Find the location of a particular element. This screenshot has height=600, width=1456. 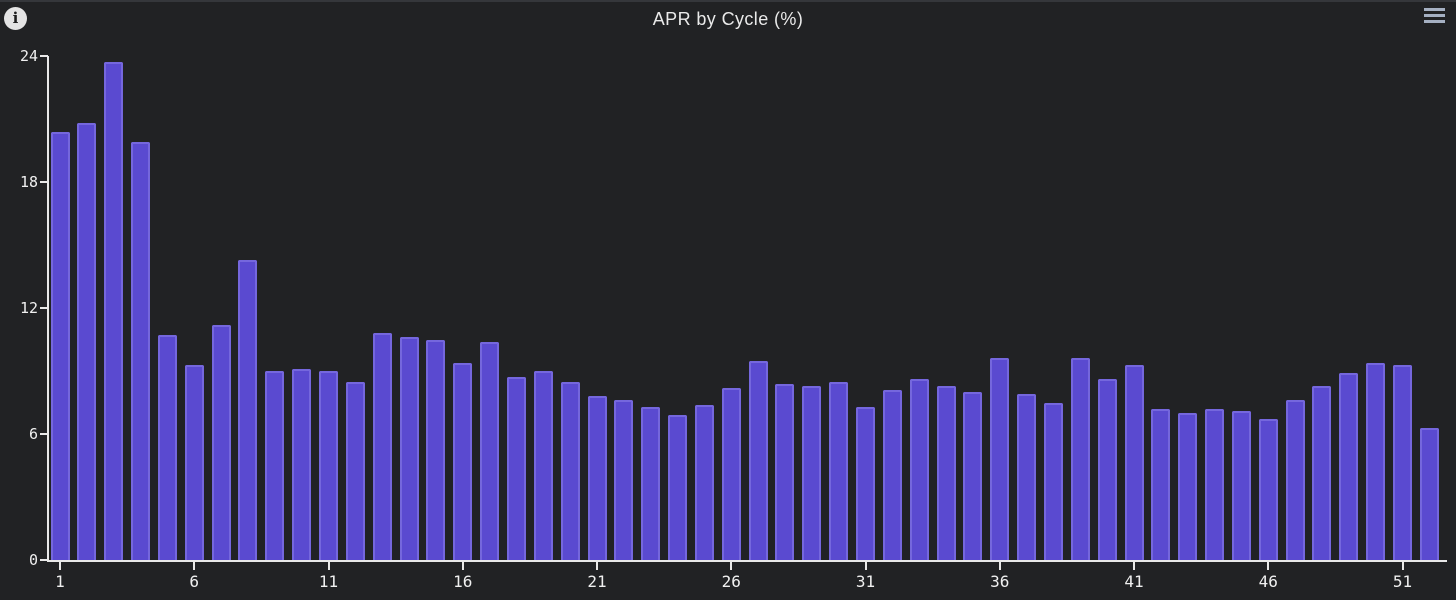

menu-button is located at coordinates (1434, 15).